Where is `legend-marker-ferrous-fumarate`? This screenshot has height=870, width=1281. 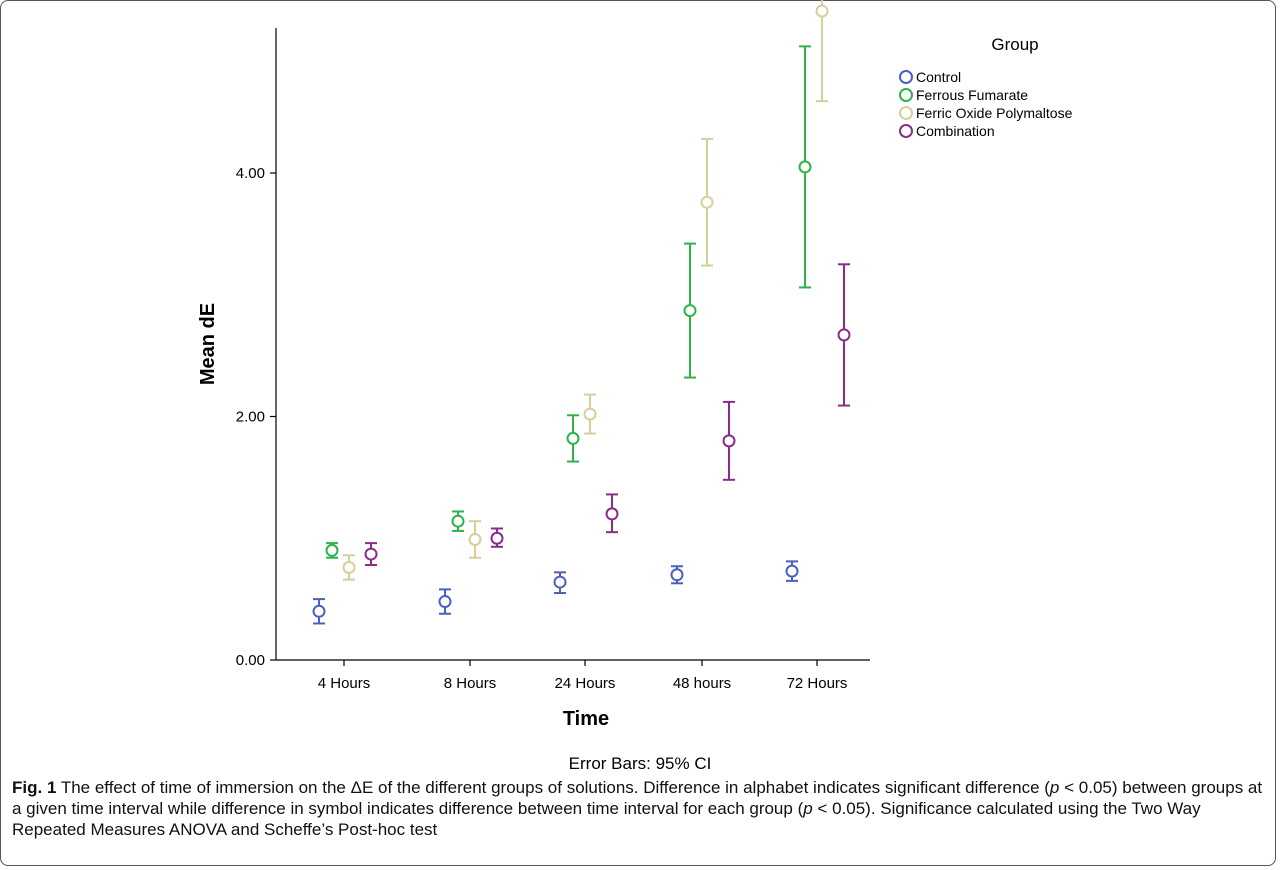
legend-marker-ferrous-fumarate is located at coordinates (906, 95).